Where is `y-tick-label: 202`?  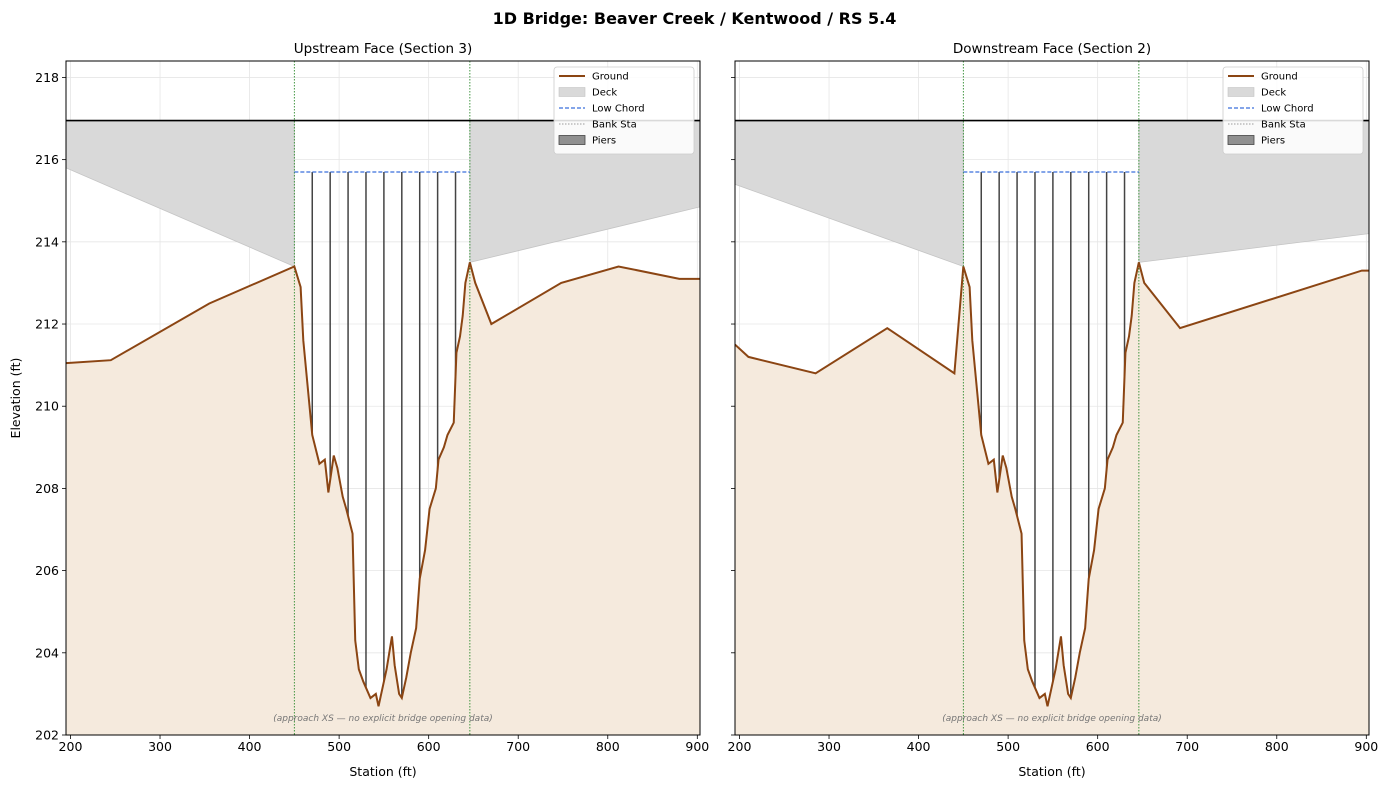 y-tick-label: 202 is located at coordinates (47, 735).